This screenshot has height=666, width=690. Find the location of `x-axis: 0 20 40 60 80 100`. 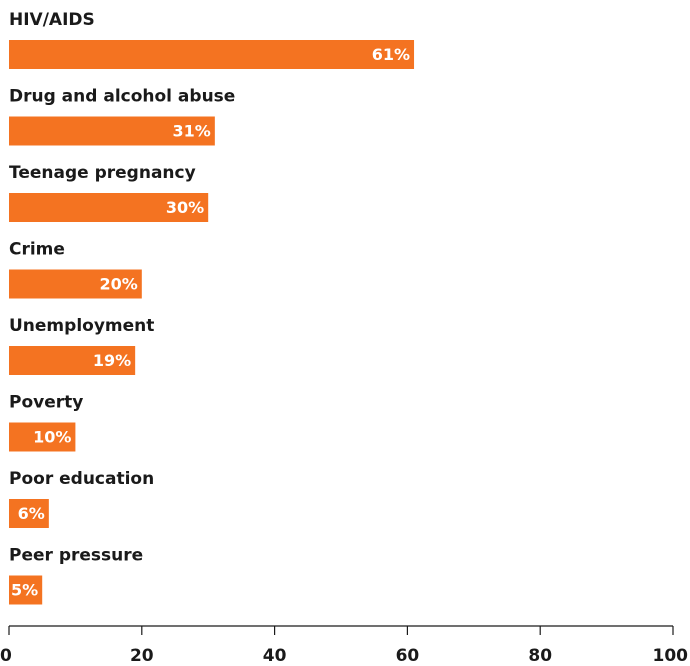

x-axis: 0 20 40 60 80 100 is located at coordinates (344, 645).